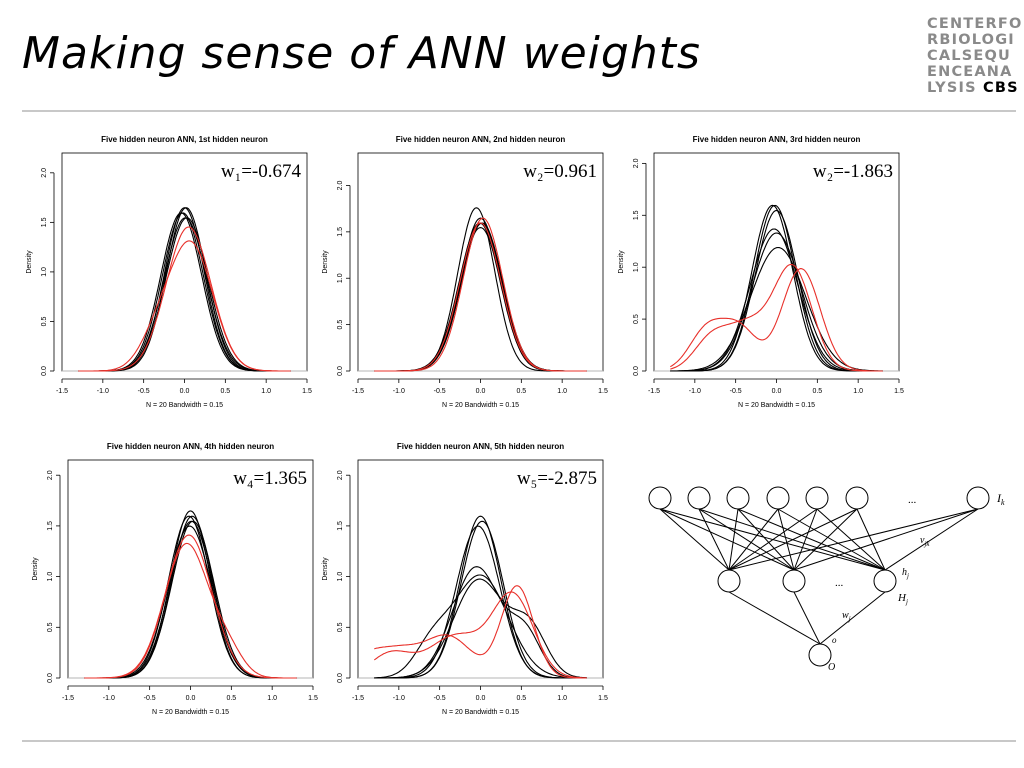 Image resolution: width=1024 pixels, height=768 pixels. I want to click on weight-annotation: w₁=-0.674, so click(261, 171).